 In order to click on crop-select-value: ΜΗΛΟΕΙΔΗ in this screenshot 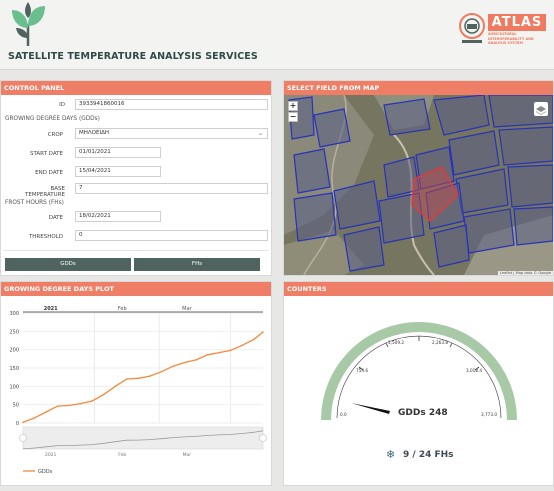, I will do `click(94, 133)`.